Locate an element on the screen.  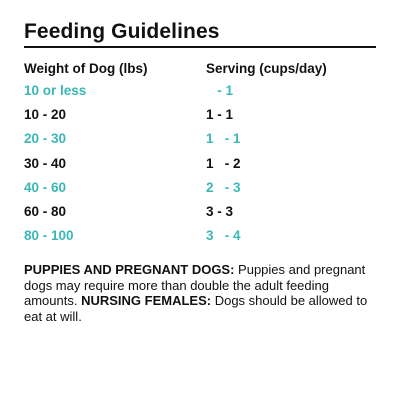
serving-cell: 3 - 4 is located at coordinates (223, 236).